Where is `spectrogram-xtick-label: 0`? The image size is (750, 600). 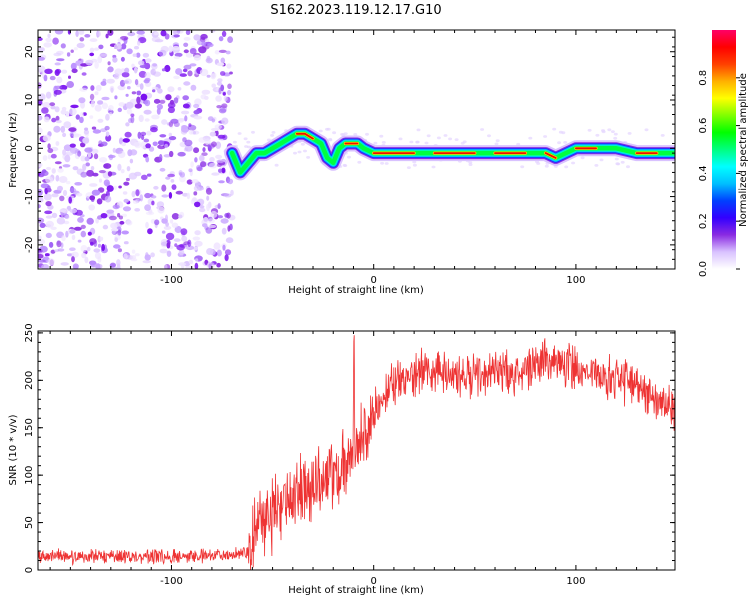 spectrogram-xtick-label: 0 is located at coordinates (374, 280).